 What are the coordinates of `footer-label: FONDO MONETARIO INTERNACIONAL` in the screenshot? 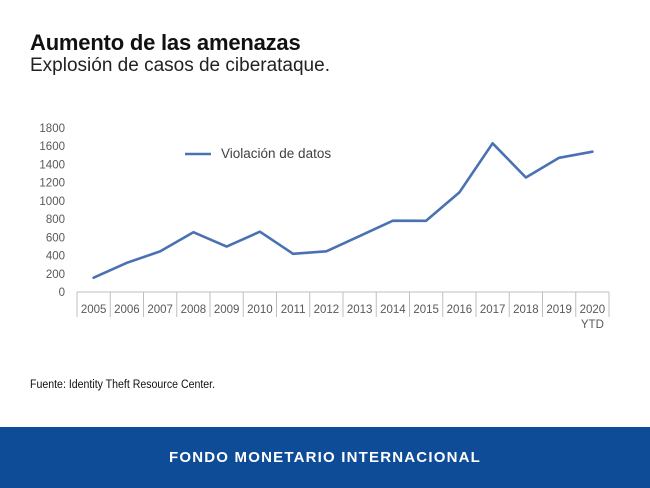 It's located at (324, 457).